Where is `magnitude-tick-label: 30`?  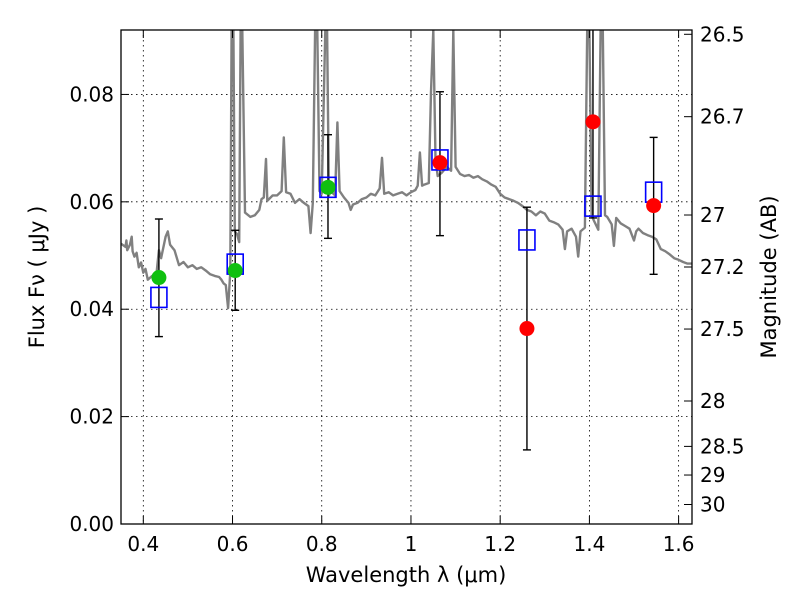
magnitude-tick-label: 30 is located at coordinates (712, 505).